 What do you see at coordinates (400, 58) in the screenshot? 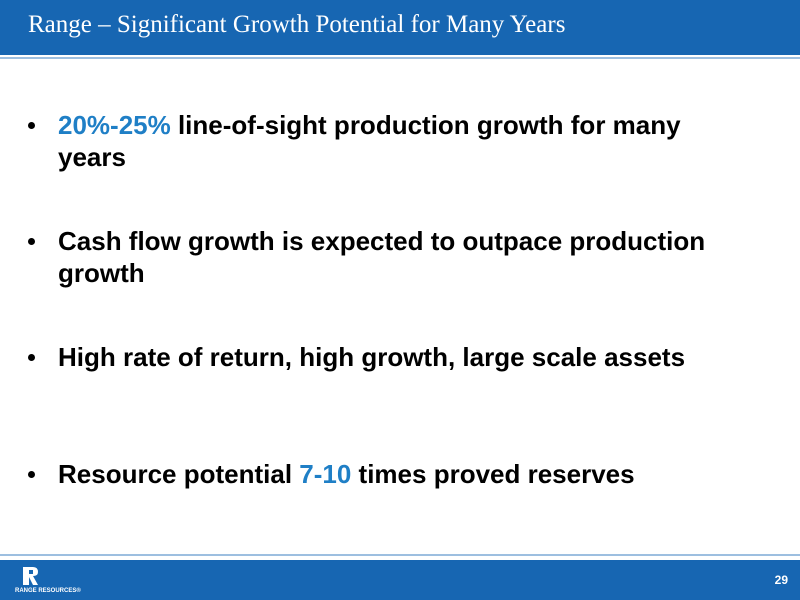
I see `header-rule` at bounding box center [400, 58].